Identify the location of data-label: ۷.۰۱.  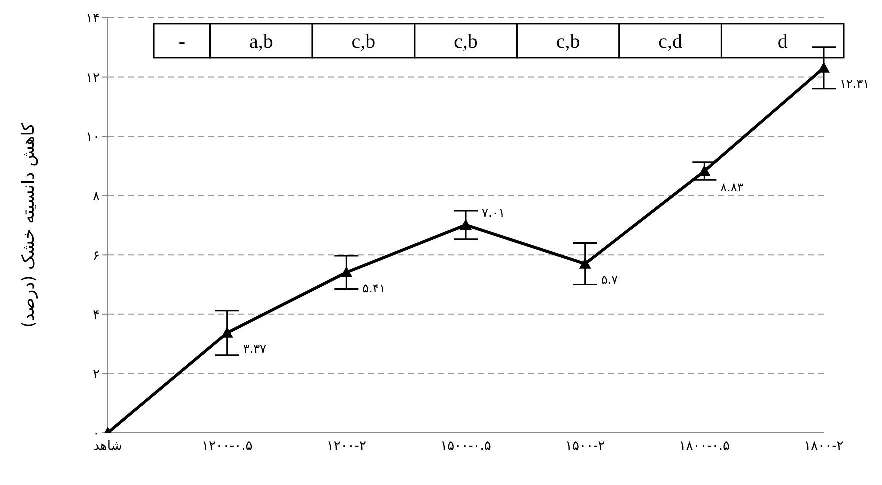
(494, 213).